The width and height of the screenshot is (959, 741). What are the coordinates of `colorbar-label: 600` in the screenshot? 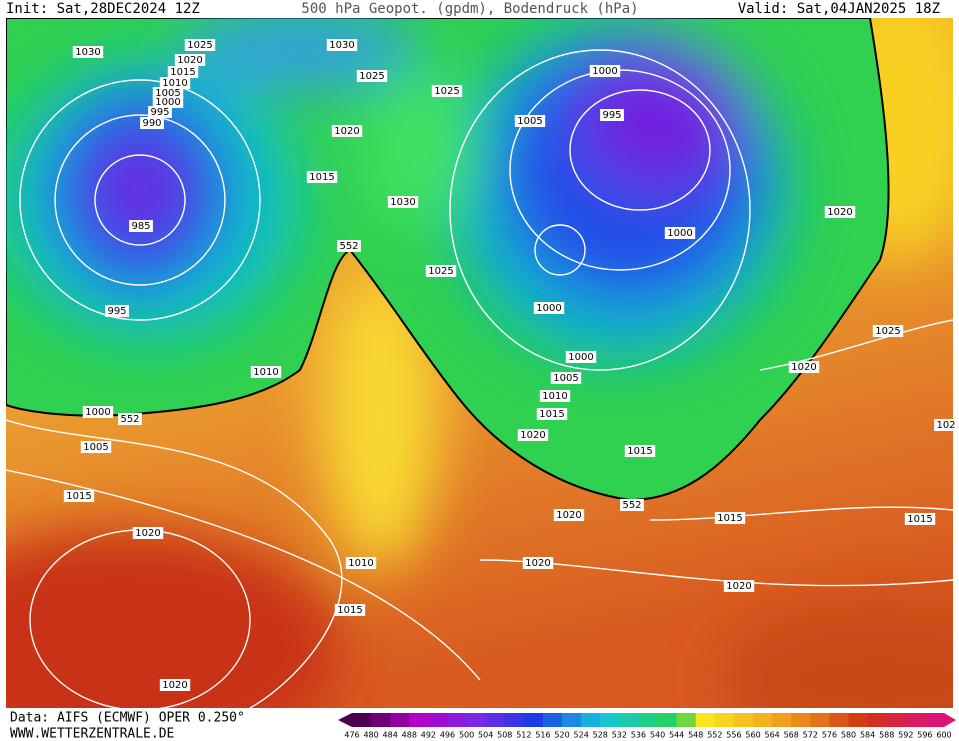 It's located at (943, 735).